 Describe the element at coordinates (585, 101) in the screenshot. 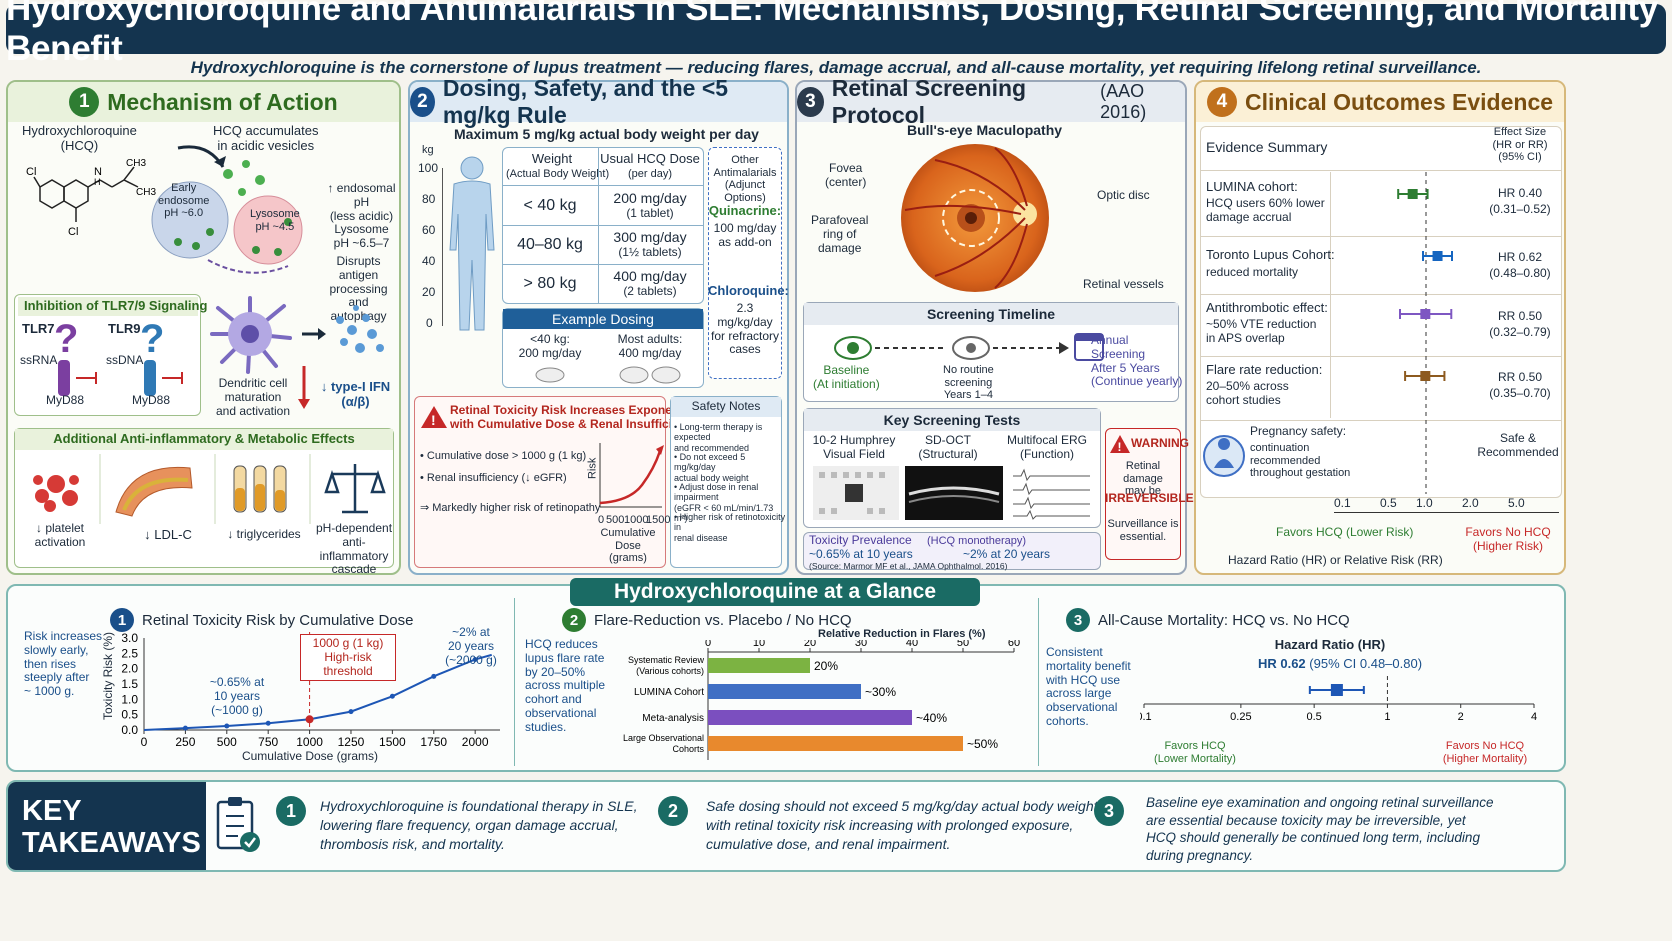

I see `panel-title: Dosing, Safety, and the <5 mg/kg Rule` at that location.